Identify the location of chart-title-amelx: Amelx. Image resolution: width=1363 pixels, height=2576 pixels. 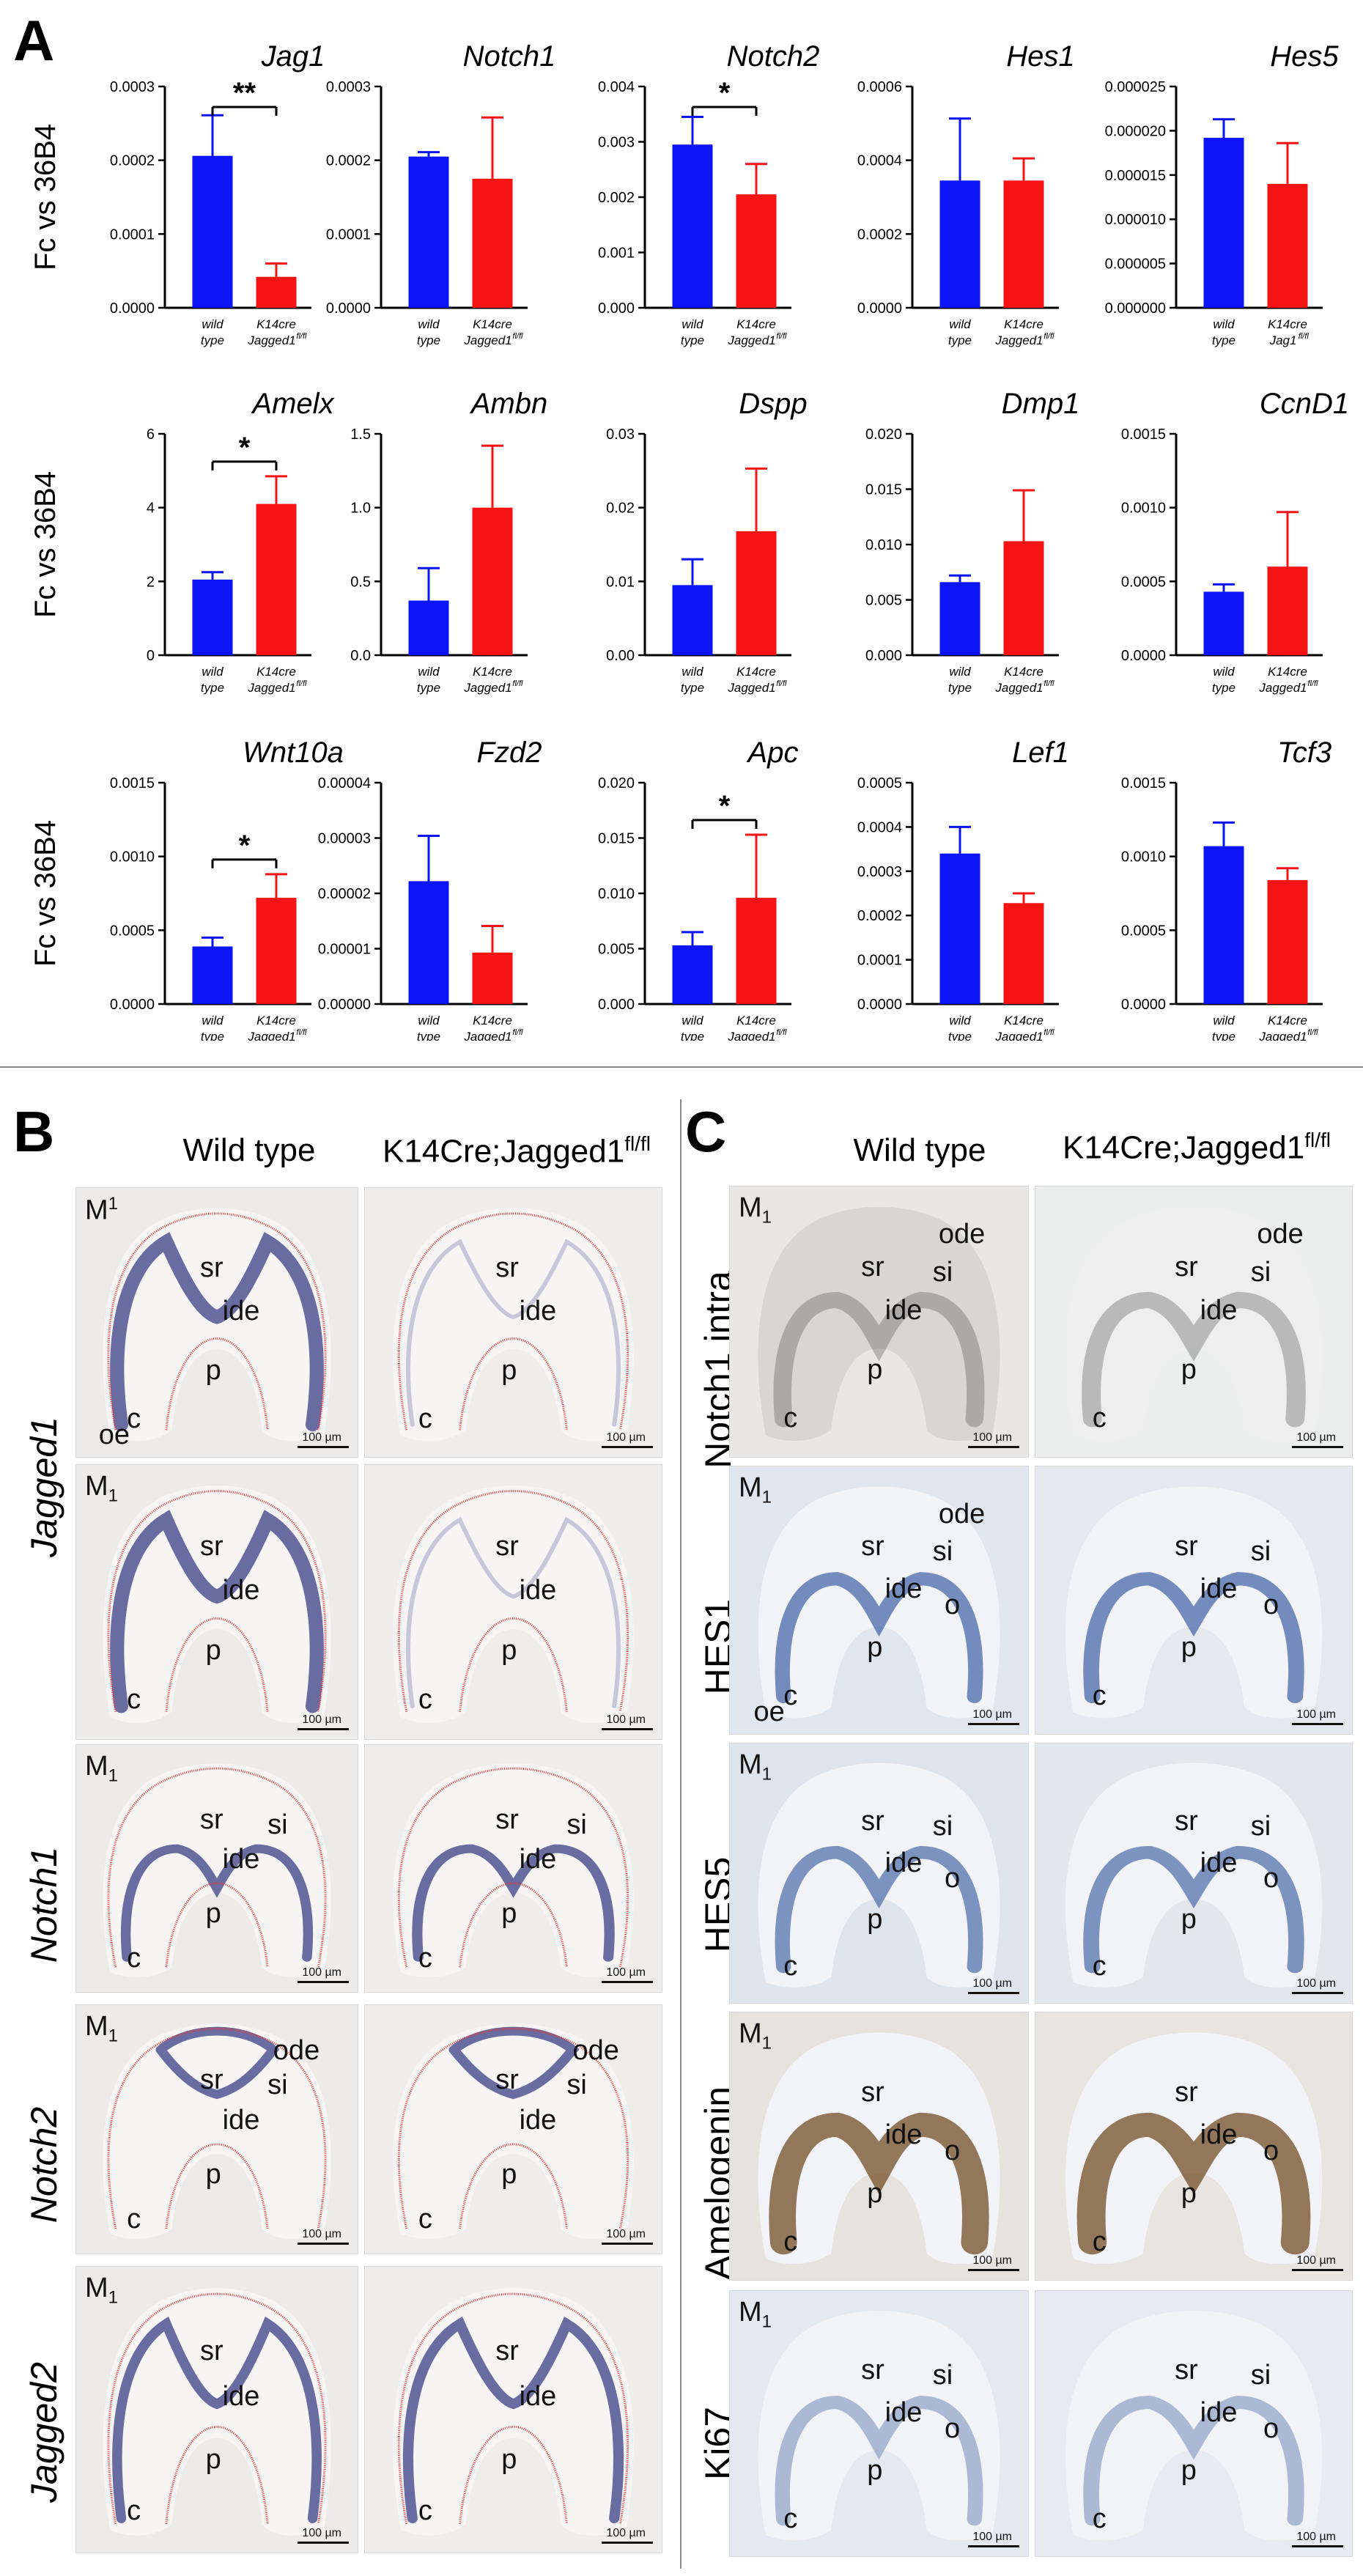
(293, 404).